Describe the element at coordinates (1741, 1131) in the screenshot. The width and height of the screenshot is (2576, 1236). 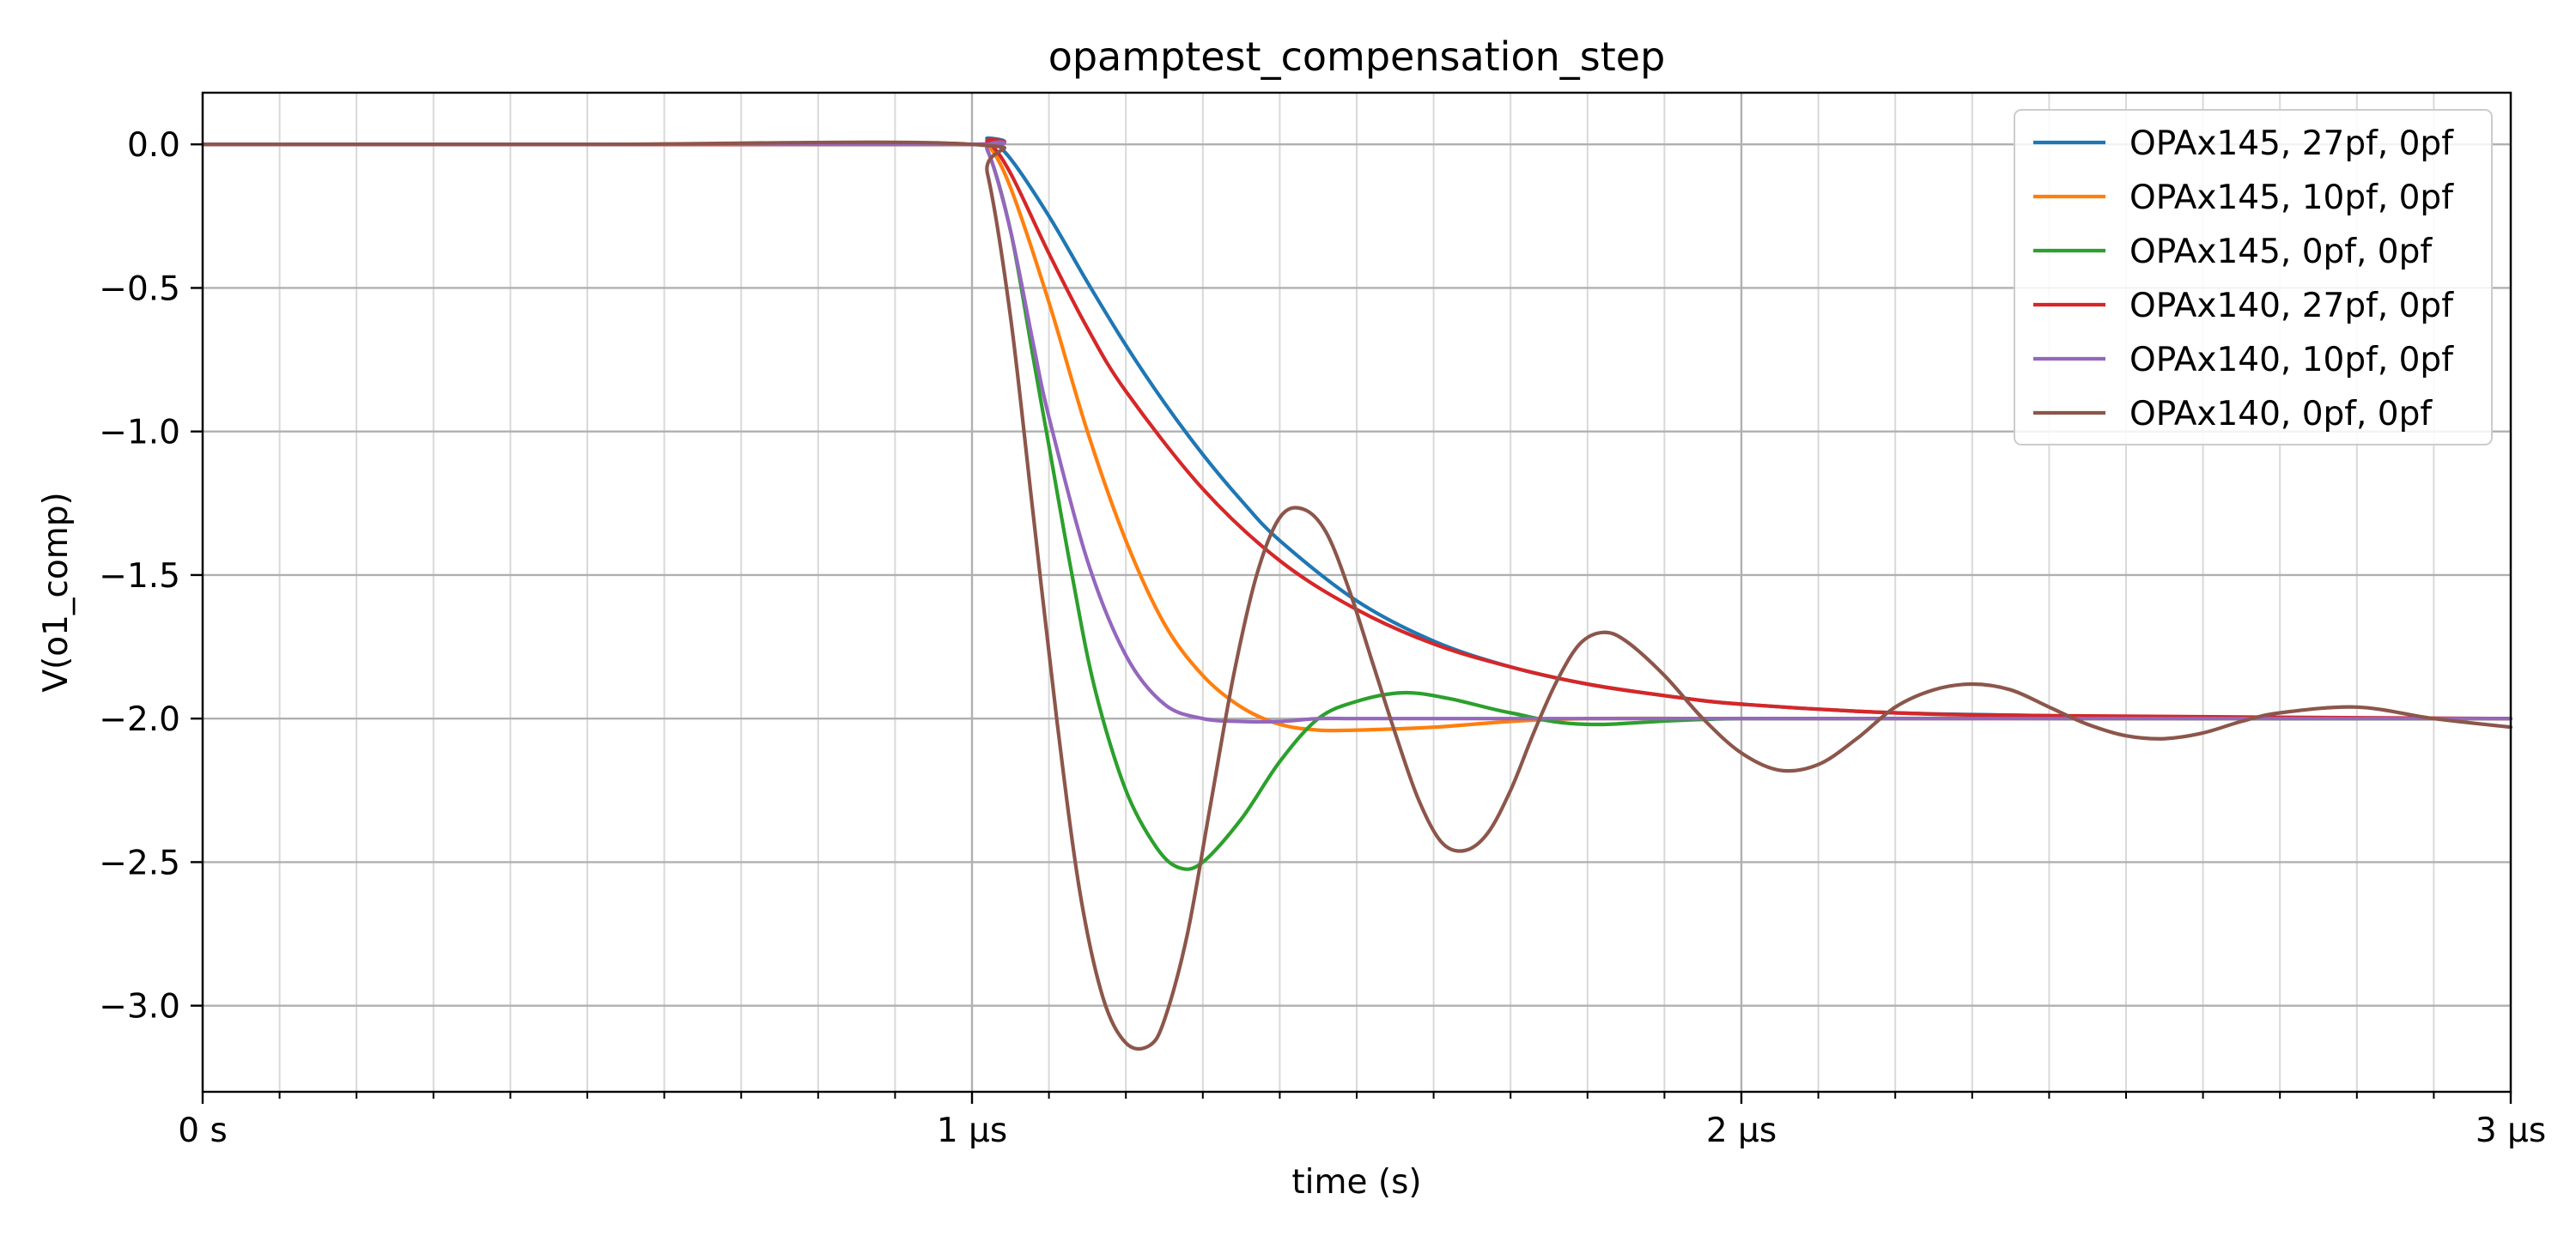
I see `x-tick-label: 2 µs` at that location.